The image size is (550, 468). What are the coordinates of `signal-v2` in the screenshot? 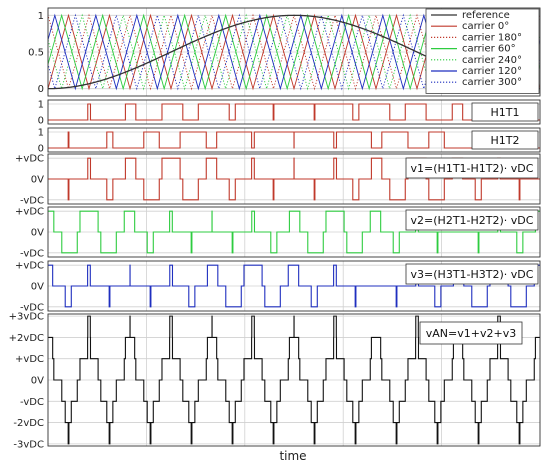 It's located at (294, 232).